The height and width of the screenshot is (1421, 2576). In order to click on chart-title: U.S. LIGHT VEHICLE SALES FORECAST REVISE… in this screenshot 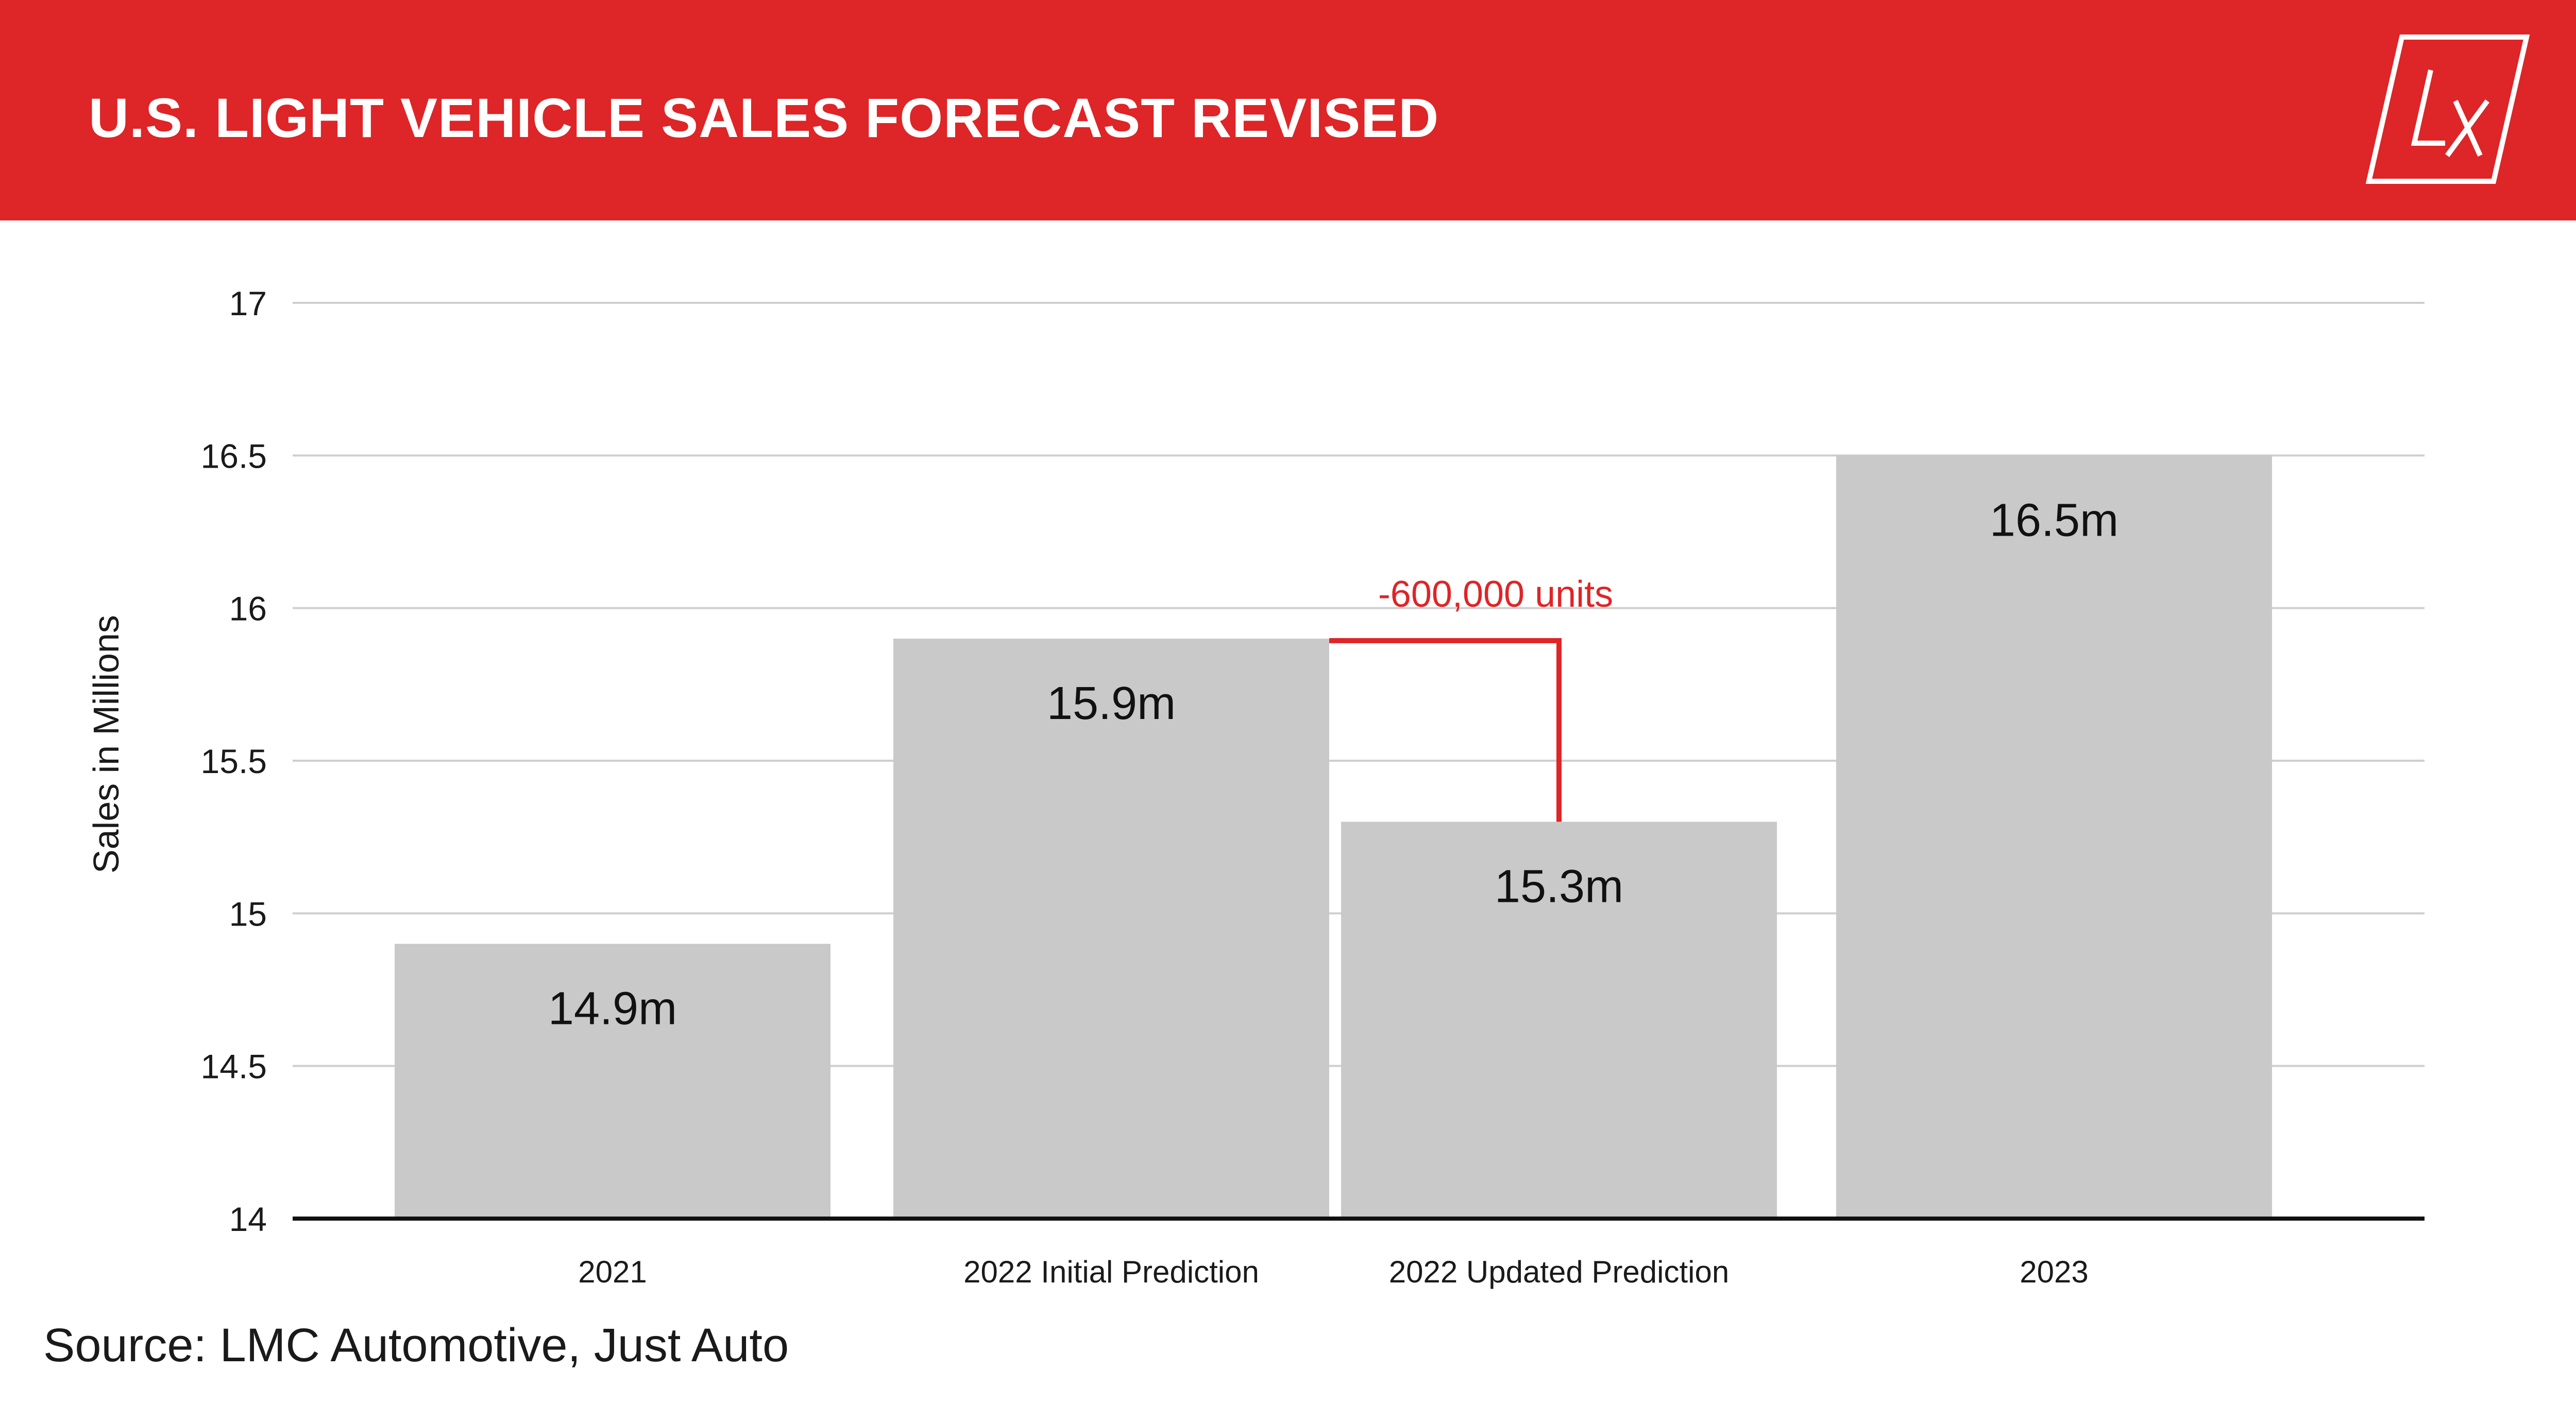, I will do `click(764, 118)`.